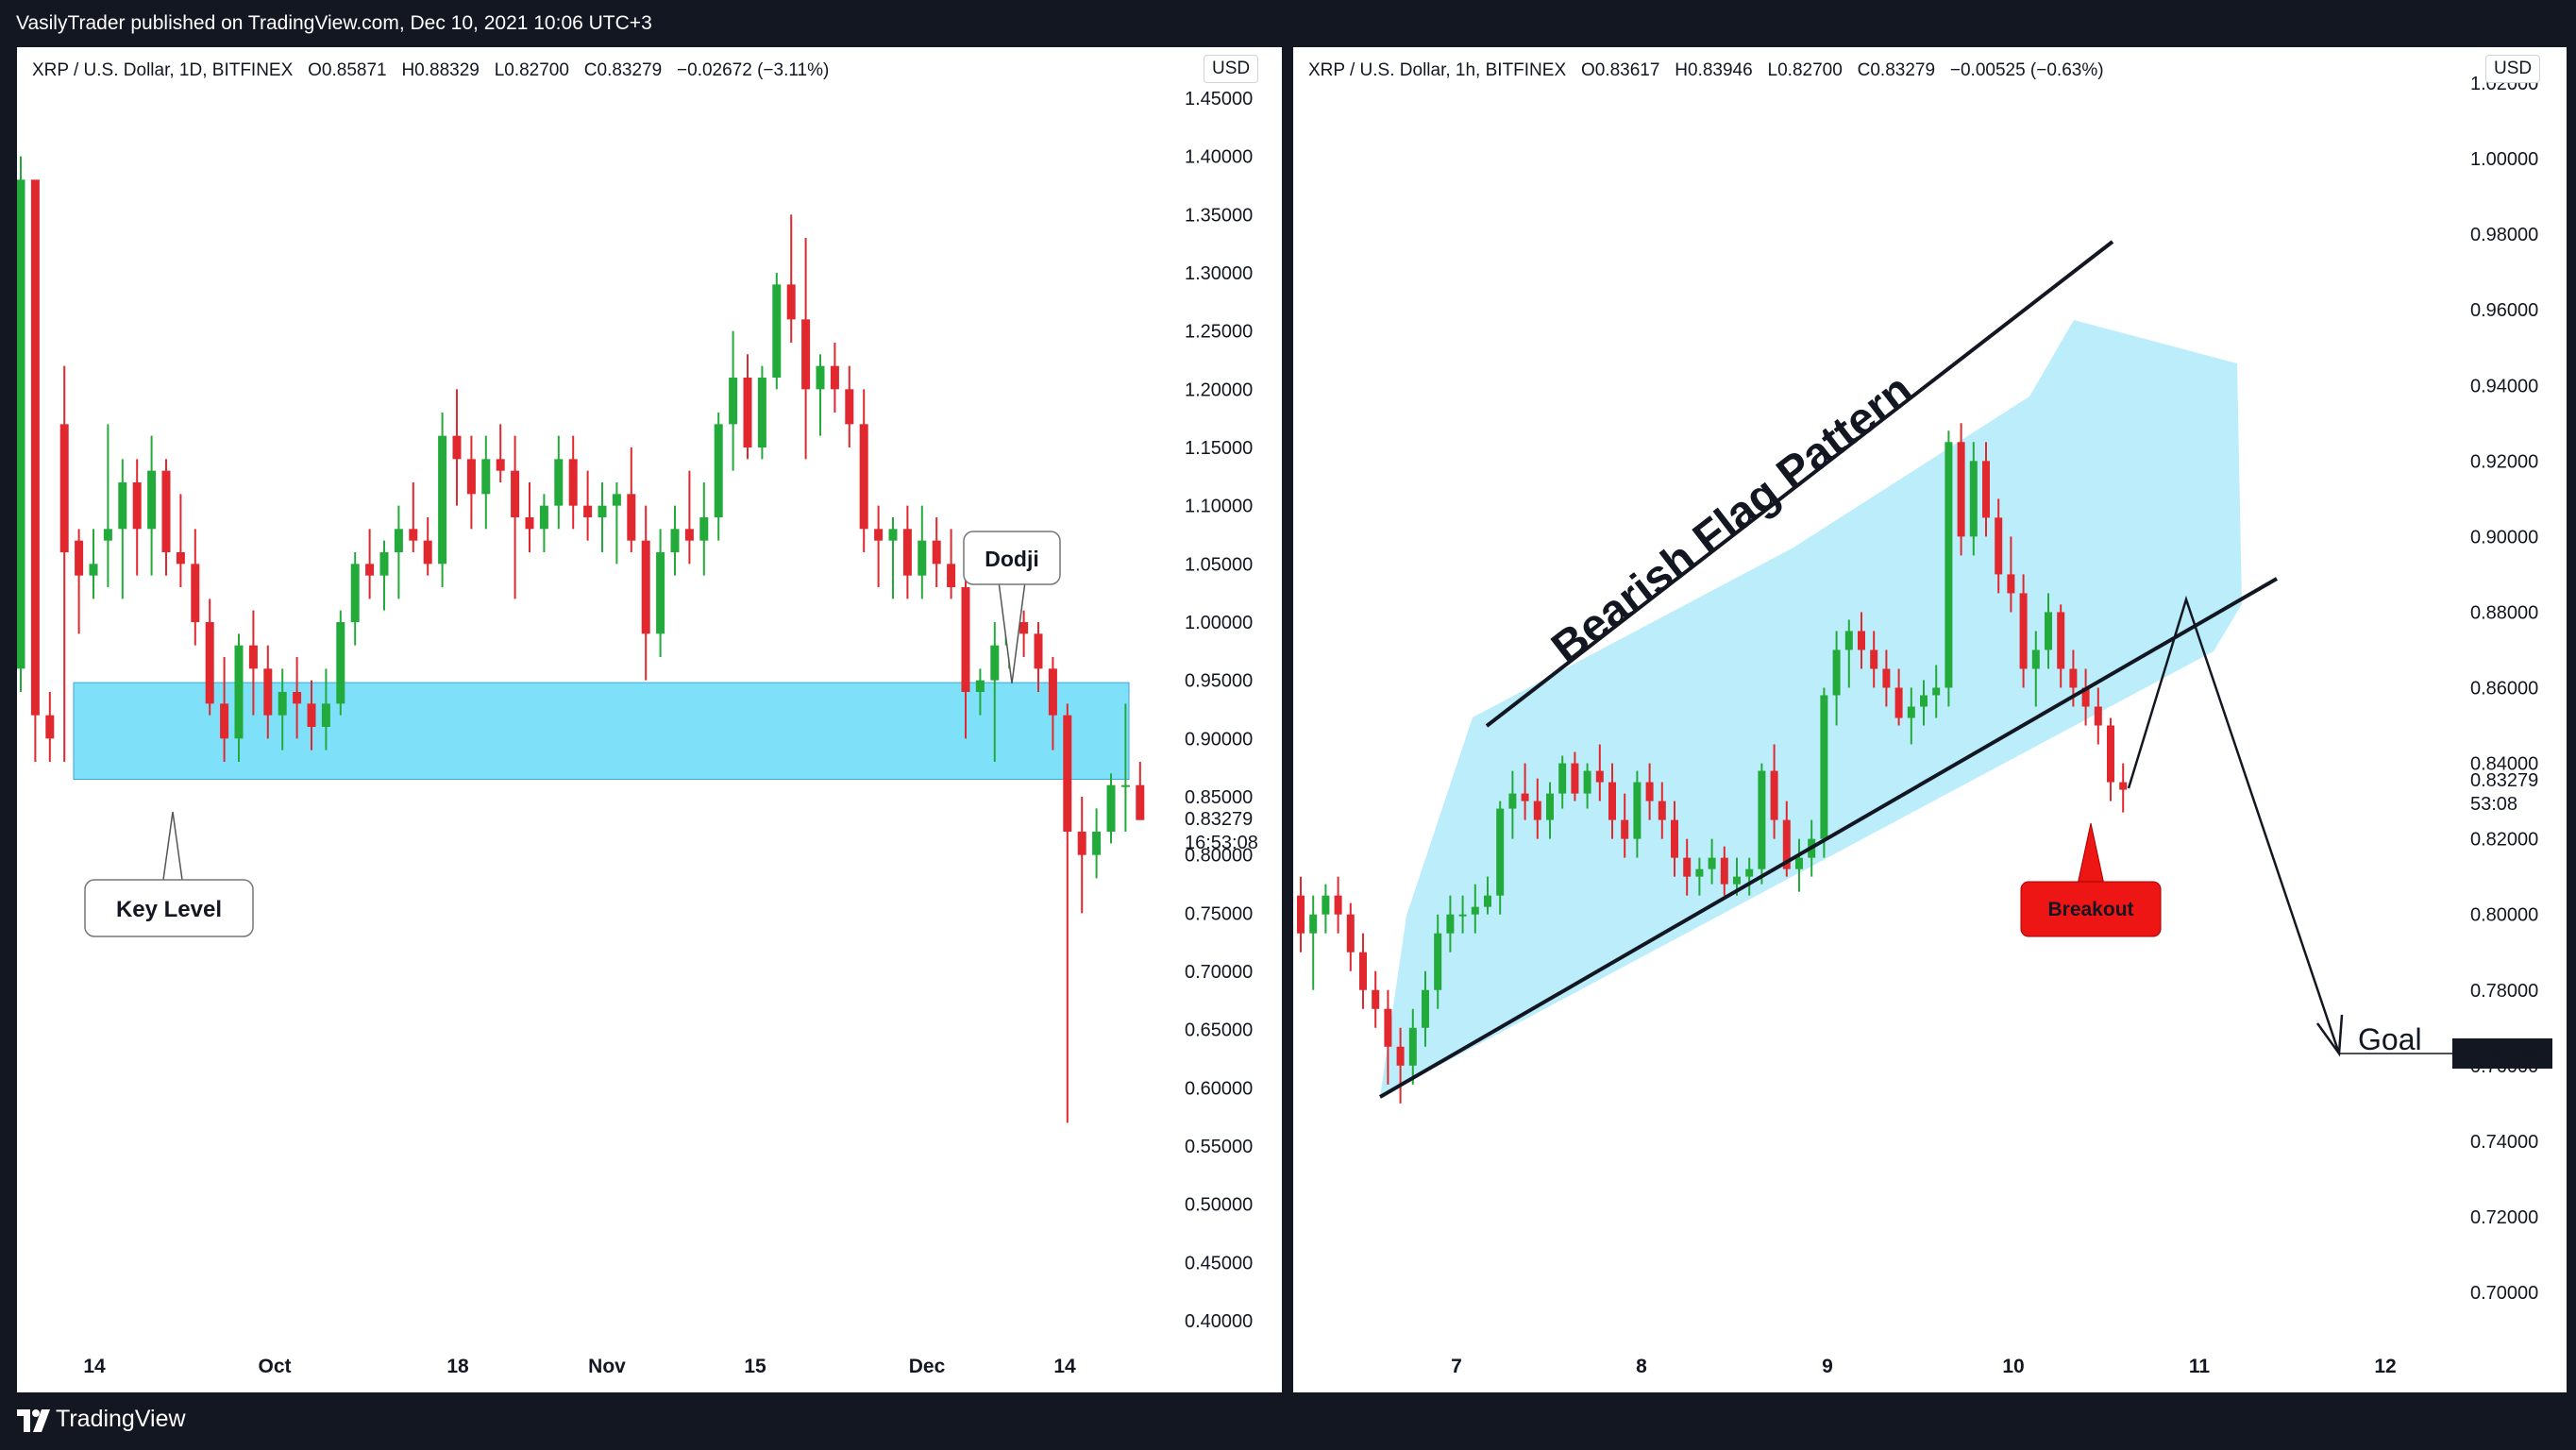 This screenshot has width=2576, height=1450. I want to click on goal-price-label: 0.76199, so click(2502, 1055).